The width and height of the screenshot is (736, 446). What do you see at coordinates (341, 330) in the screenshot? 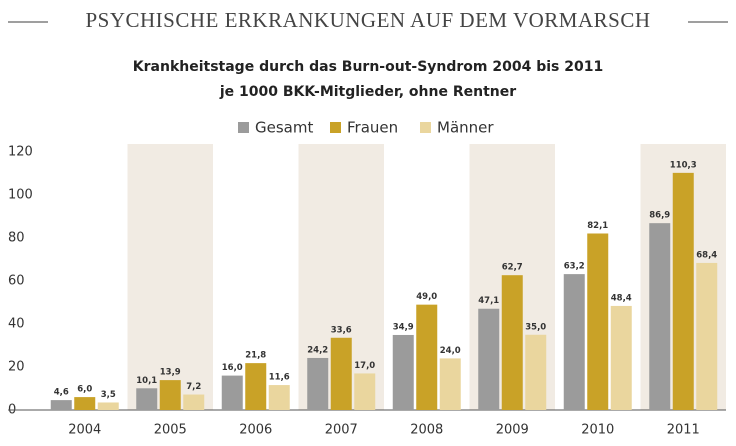
I see `value-label: 33,6` at bounding box center [341, 330].